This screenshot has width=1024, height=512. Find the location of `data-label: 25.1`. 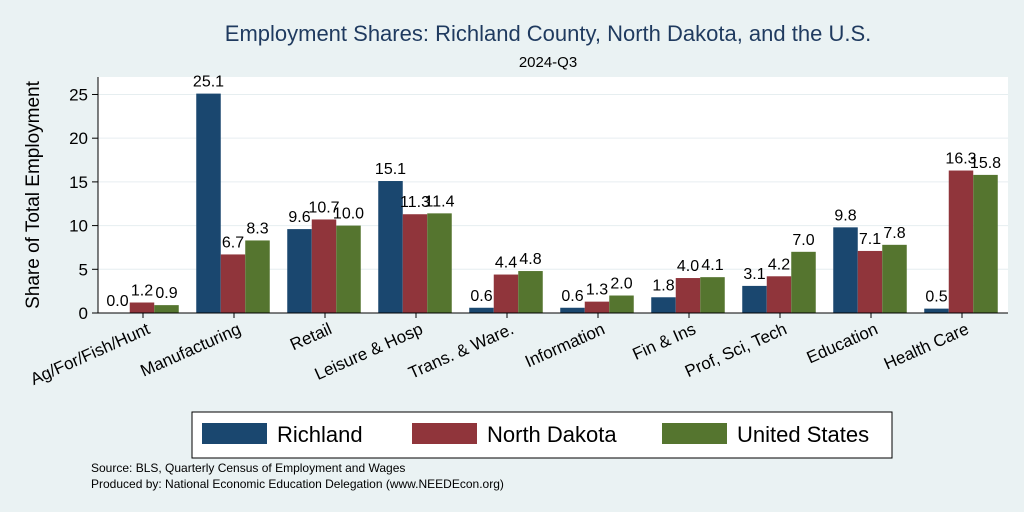

data-label: 25.1 is located at coordinates (208, 82).